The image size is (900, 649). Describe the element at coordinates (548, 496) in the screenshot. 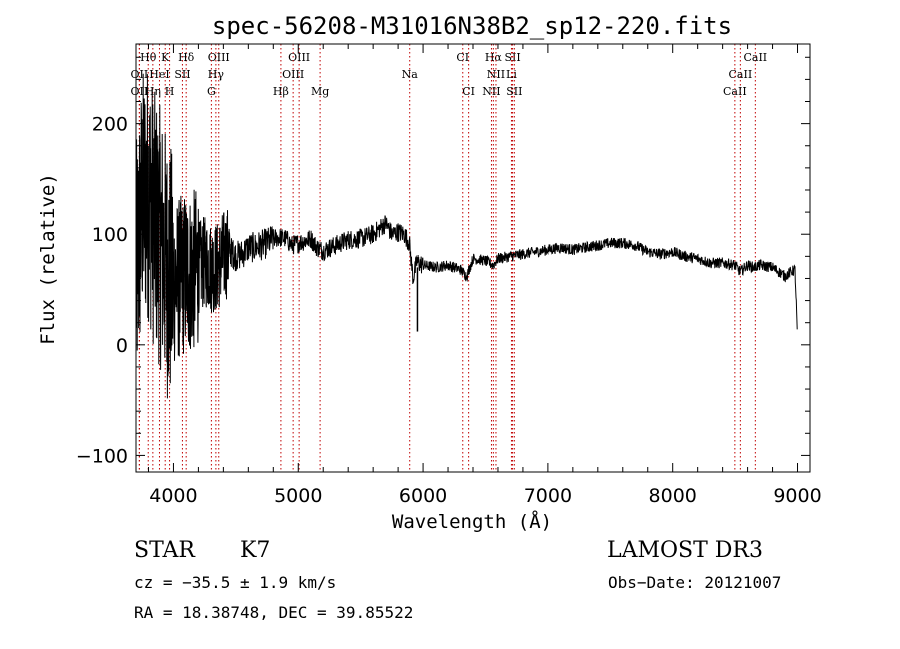

I see `x-tick-label: 7000` at that location.